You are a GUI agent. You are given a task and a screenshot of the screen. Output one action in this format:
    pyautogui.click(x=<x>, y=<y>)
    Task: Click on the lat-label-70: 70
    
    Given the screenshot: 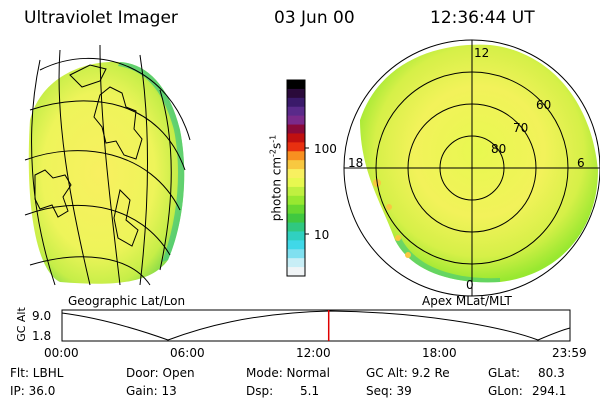 What is the action you would take?
    pyautogui.click(x=521, y=128)
    